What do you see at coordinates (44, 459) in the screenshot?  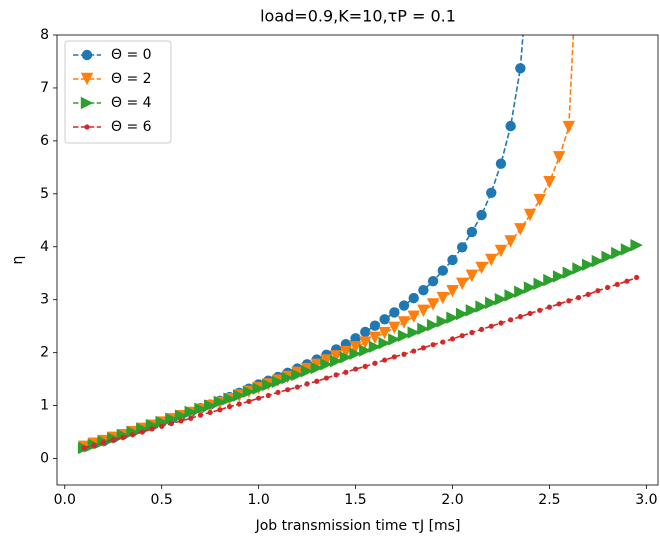 I see `y-tick-label: 0` at bounding box center [44, 459].